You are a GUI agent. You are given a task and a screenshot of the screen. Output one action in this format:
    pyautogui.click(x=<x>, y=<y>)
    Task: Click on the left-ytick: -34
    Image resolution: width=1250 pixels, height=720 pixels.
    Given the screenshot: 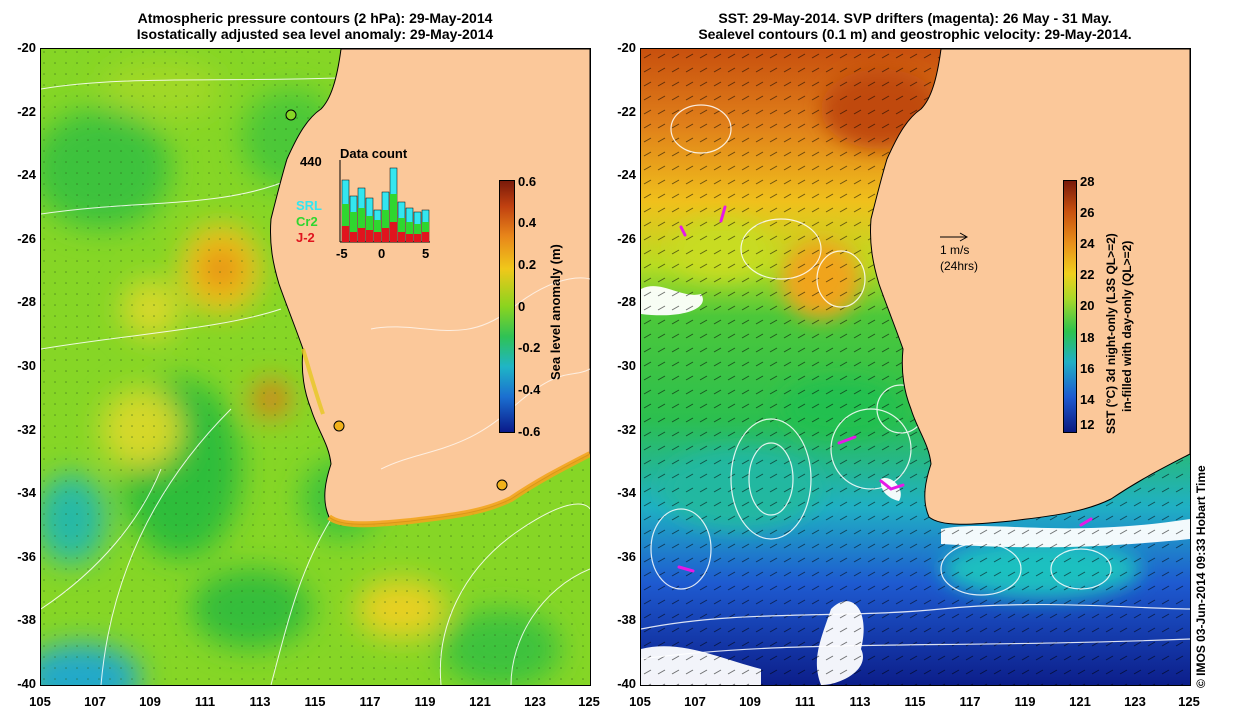 What is the action you would take?
    pyautogui.click(x=26, y=492)
    